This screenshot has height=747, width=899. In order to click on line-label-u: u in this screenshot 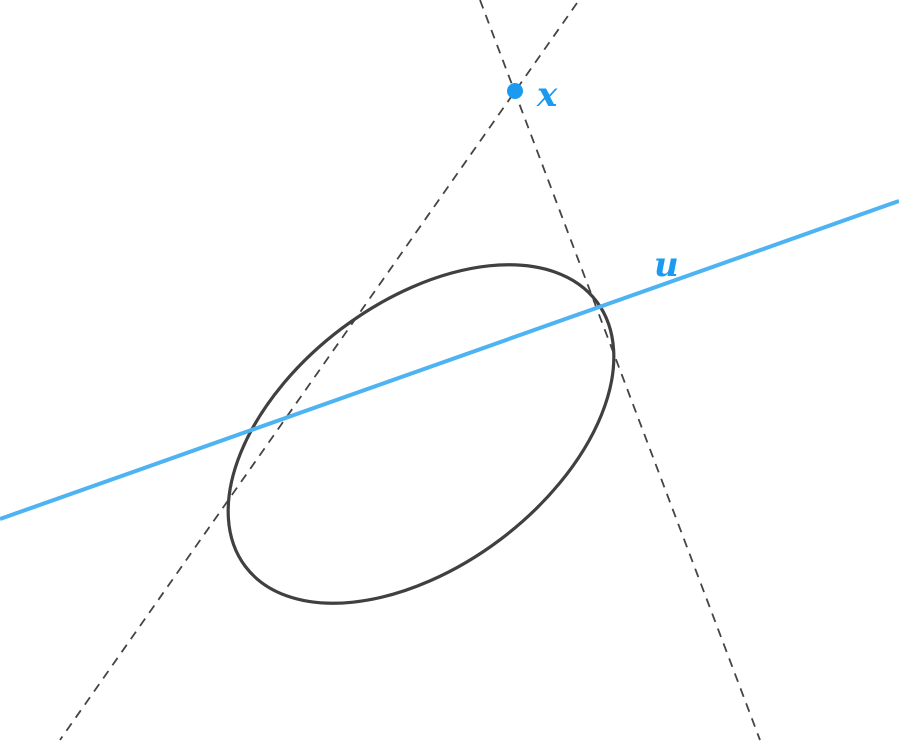, I will do `click(666, 265)`.